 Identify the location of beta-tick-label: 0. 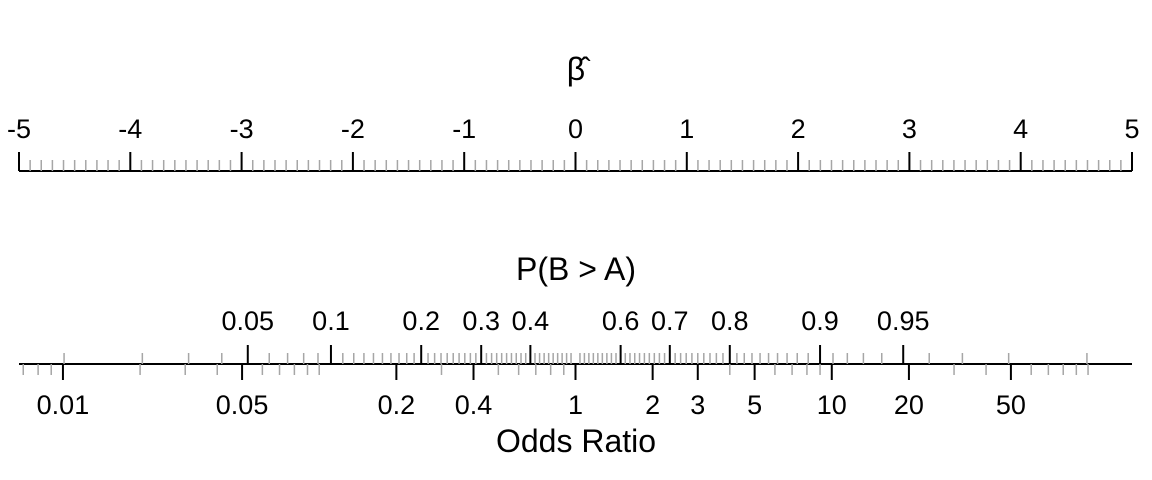
(575, 129).